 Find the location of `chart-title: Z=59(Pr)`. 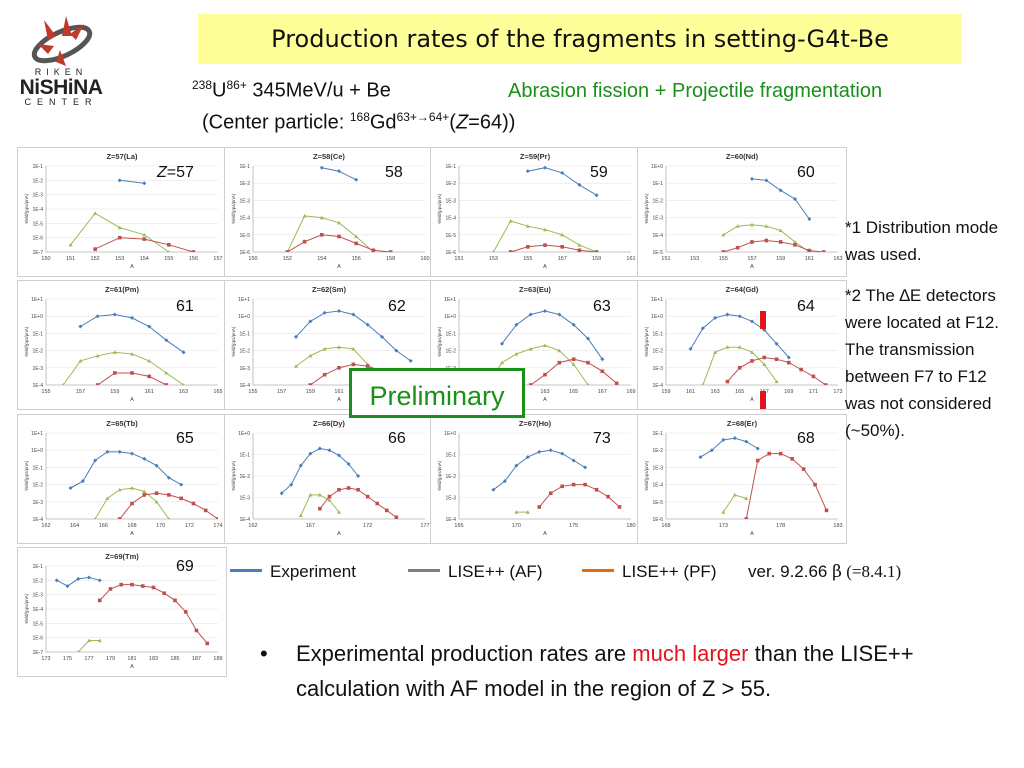

chart-title: Z=59(Pr) is located at coordinates (535, 156).